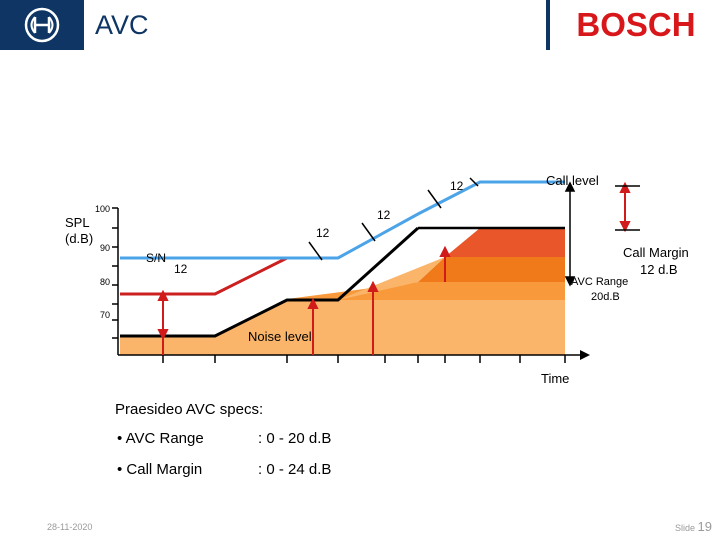 The width and height of the screenshot is (720, 540). I want to click on step-mid-label: 12, so click(384, 215).